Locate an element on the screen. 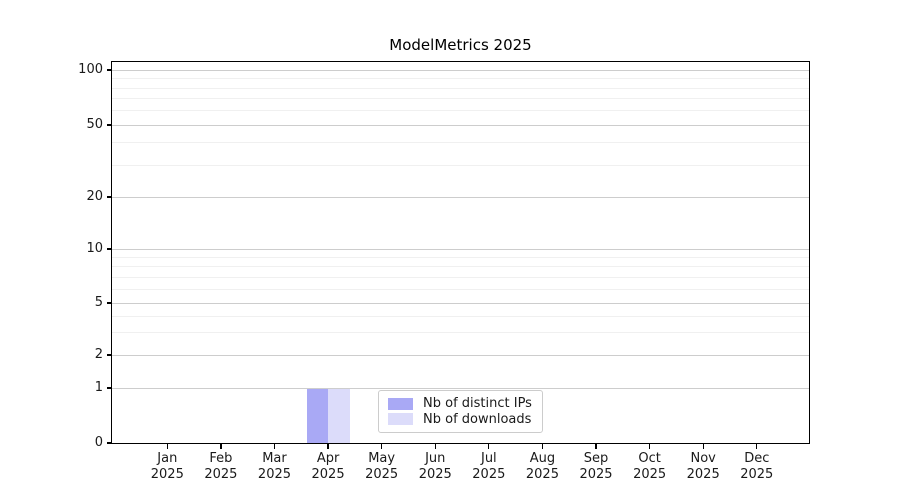 The image size is (900, 500). x-tick-label-aug: Aug 2025 is located at coordinates (542, 466).